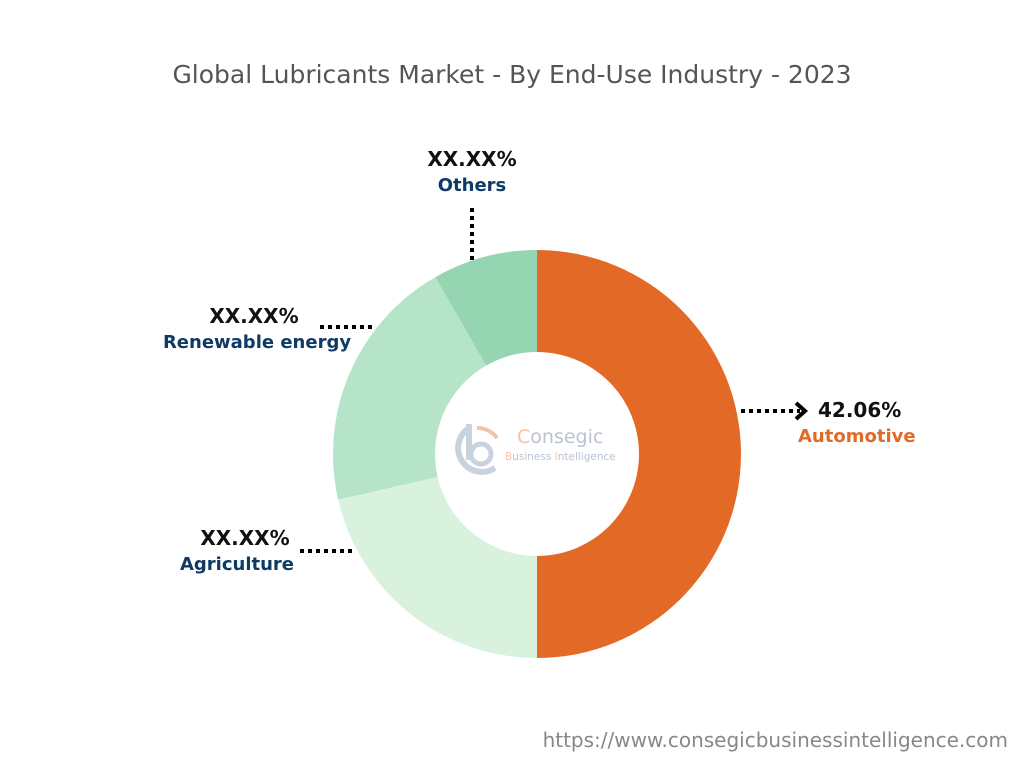  I want to click on label-automotive: 42.06% Automotive, so click(857, 422).